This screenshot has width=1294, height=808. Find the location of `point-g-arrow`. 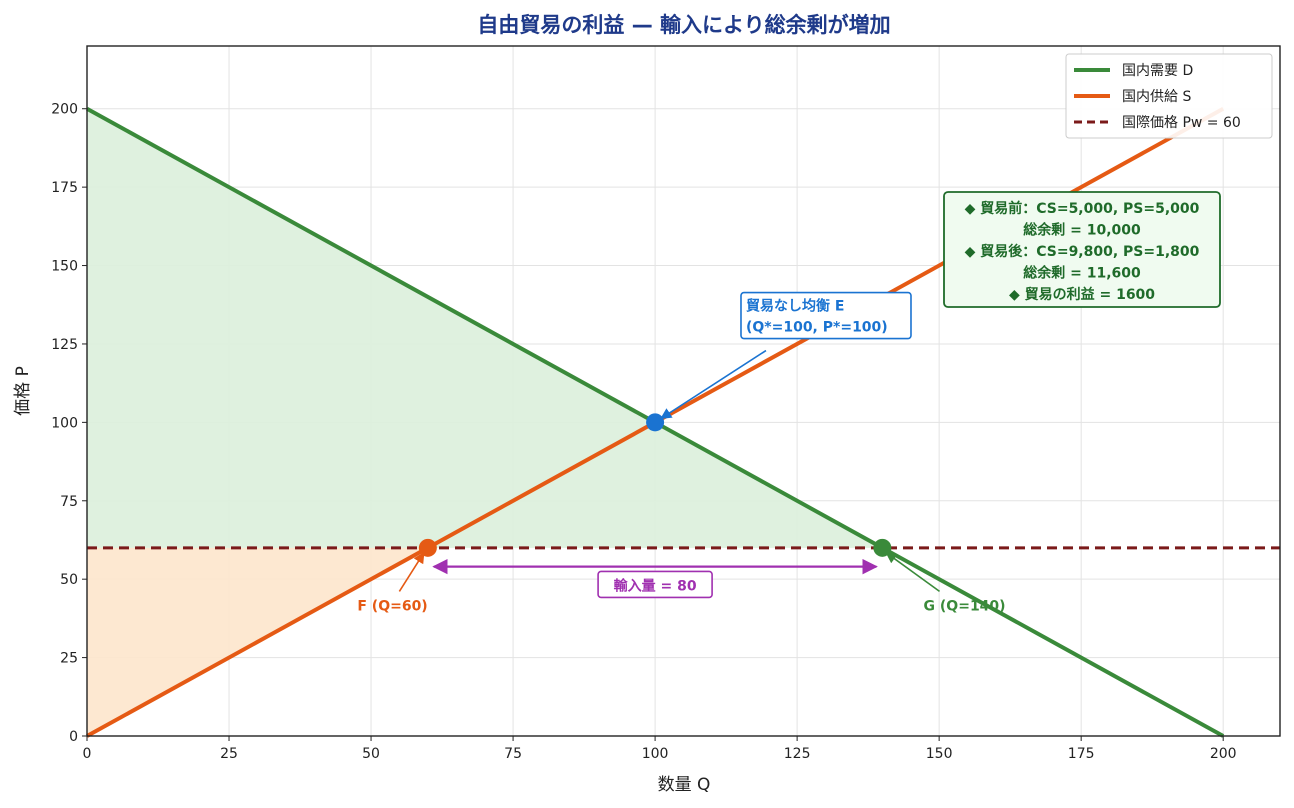

point-g-arrow is located at coordinates (913, 572).